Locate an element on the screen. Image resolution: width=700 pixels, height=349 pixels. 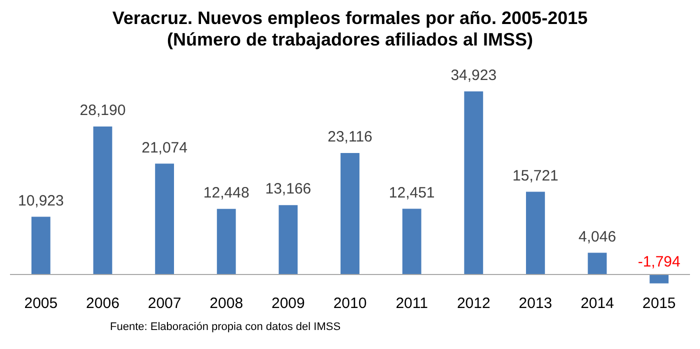
data-label: 34,923 is located at coordinates (473, 75).